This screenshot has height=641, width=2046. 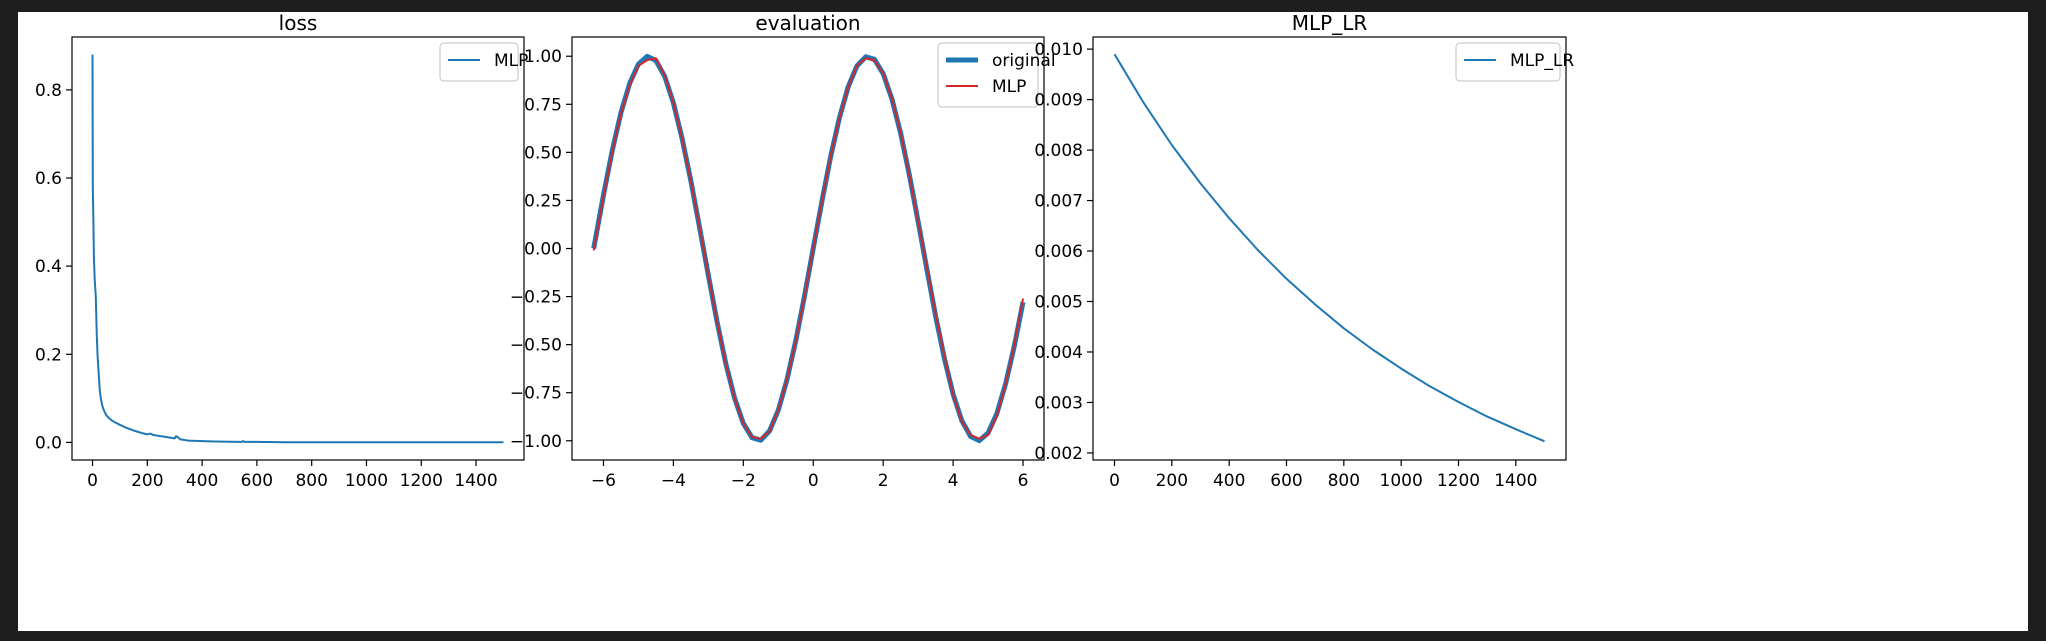 I want to click on x-tick-label: 2, so click(x=883, y=481).